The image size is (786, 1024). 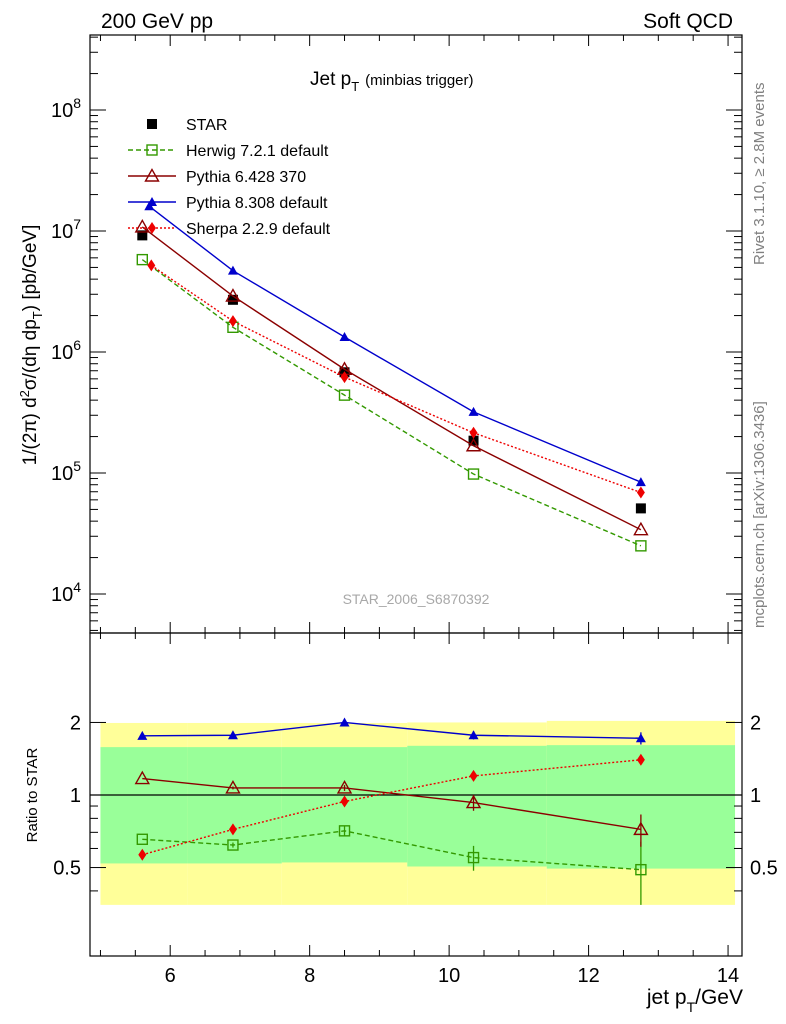 What do you see at coordinates (309, 976) in the screenshot?
I see `x-tick-label: 8` at bounding box center [309, 976].